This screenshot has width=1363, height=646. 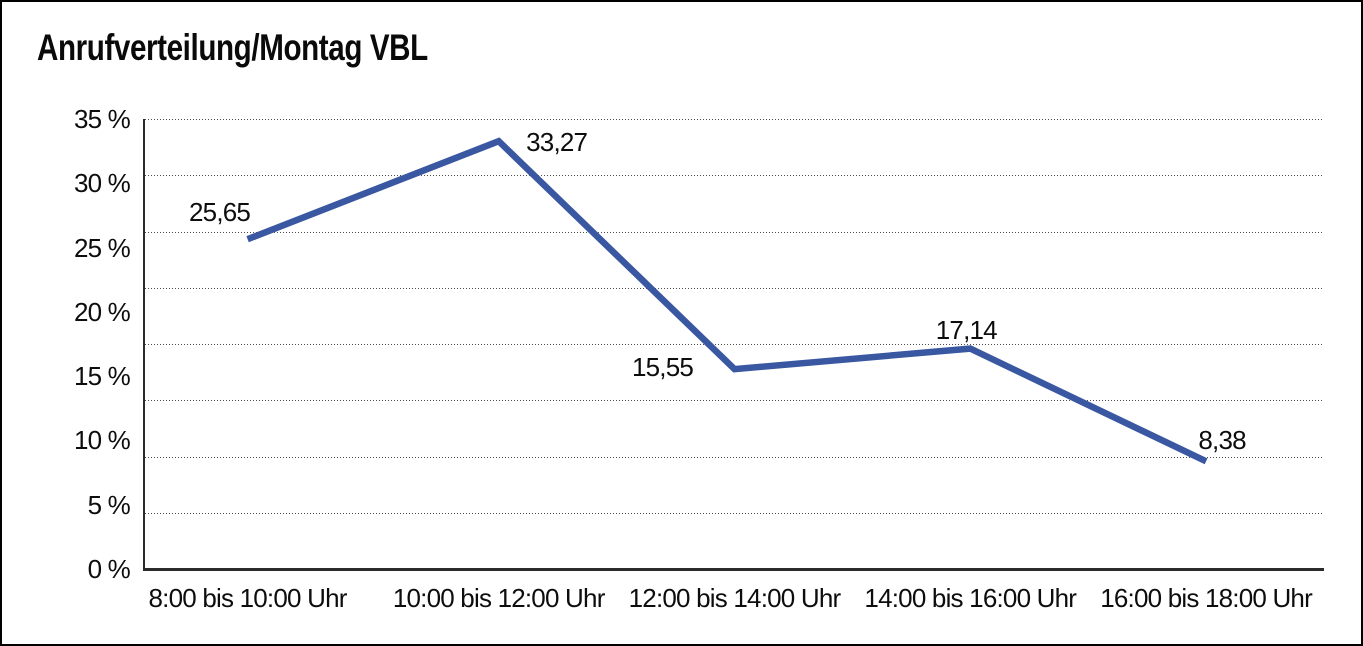 What do you see at coordinates (499, 598) in the screenshot?
I see `x-axis-tick-label: 10:00 bis 12:00 Uhr` at bounding box center [499, 598].